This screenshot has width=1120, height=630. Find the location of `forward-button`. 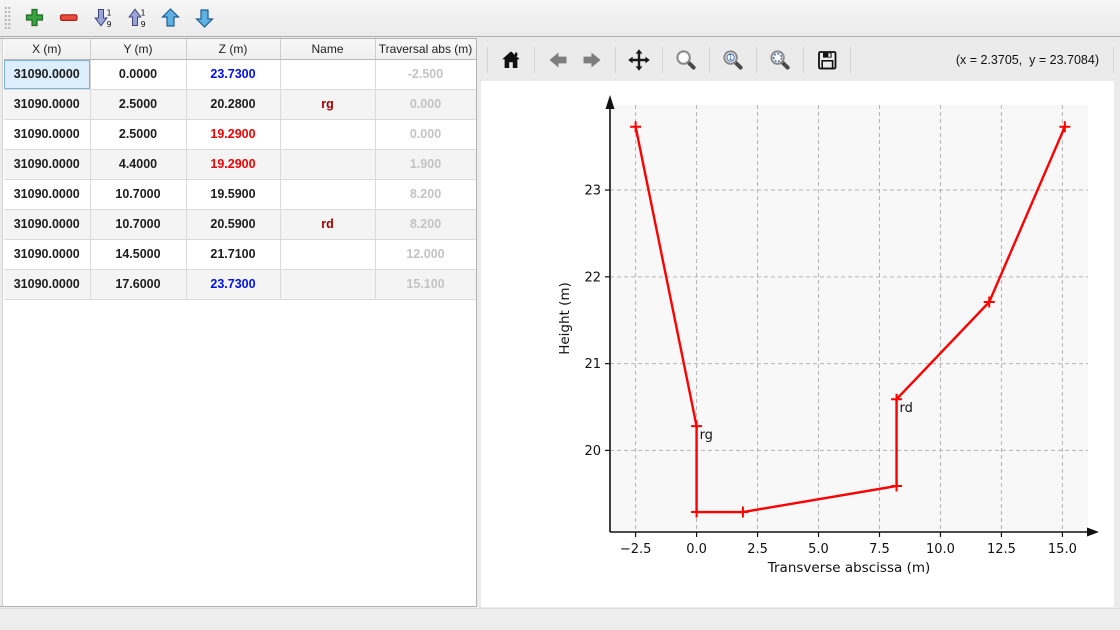

forward-button is located at coordinates (592, 60).